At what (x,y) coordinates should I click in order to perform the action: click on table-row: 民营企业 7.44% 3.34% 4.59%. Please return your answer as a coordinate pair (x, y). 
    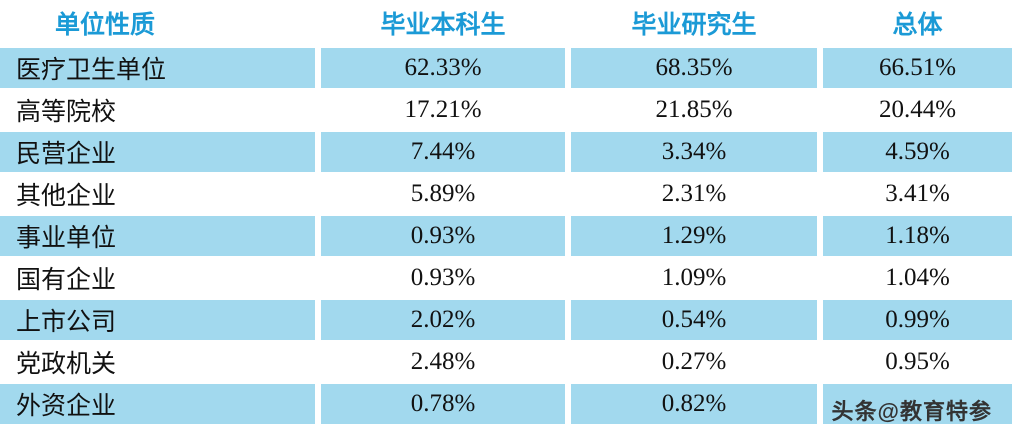
    Looking at the image, I should click on (506, 152).